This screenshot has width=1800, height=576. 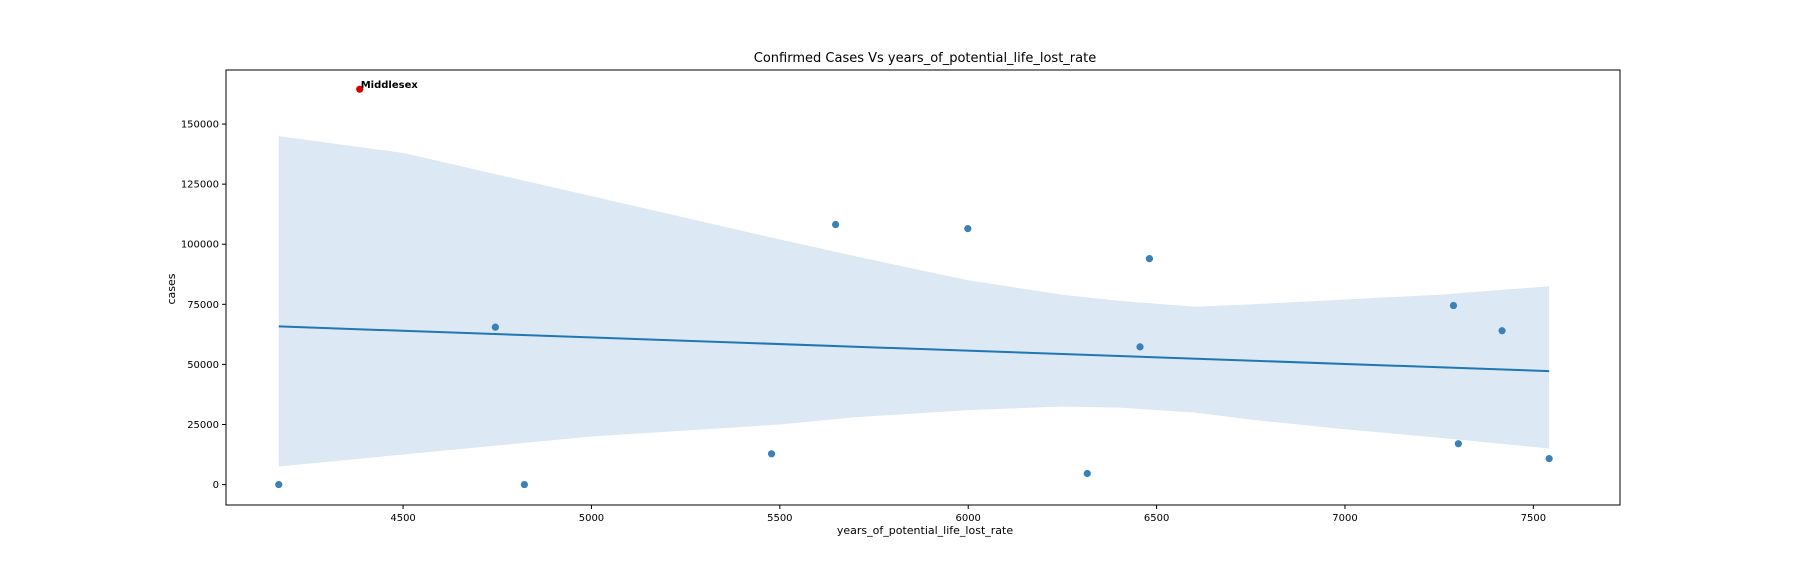 What do you see at coordinates (591, 518) in the screenshot?
I see `x-tick-label: 5000` at bounding box center [591, 518].